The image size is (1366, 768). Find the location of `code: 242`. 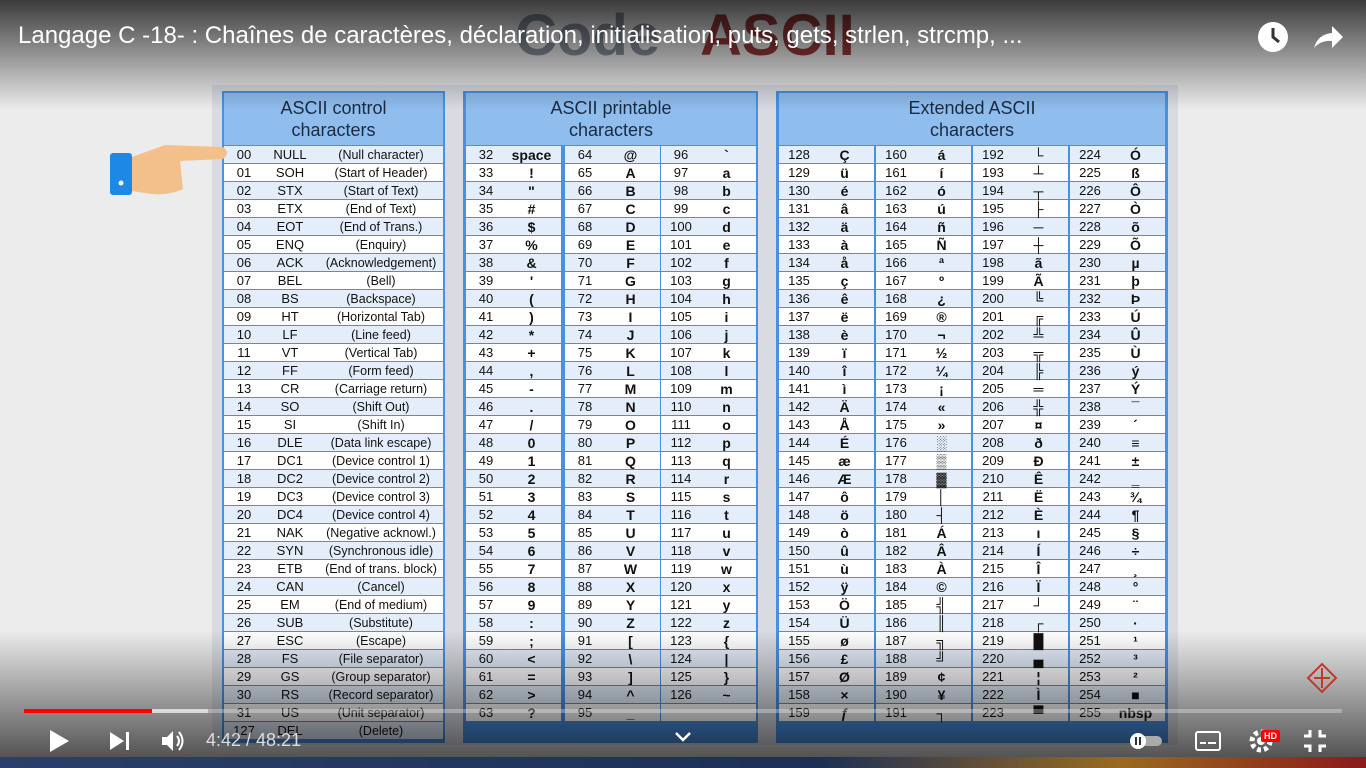

code: 242 is located at coordinates (1090, 478).